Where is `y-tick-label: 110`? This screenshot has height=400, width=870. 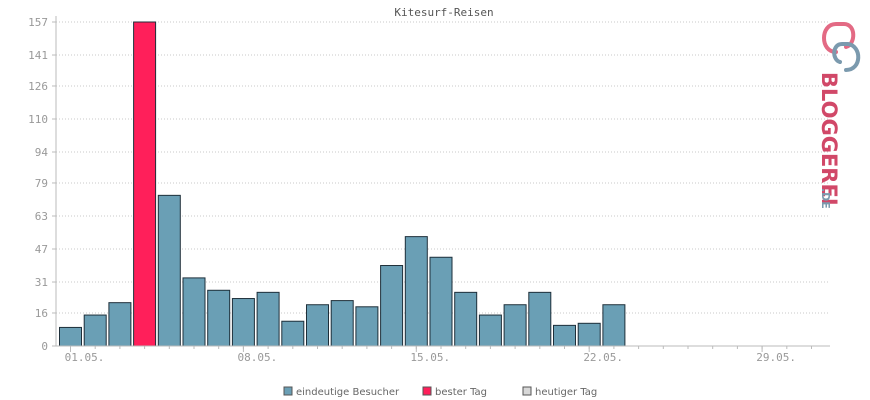 y-tick-label: 110 is located at coordinates (38, 119).